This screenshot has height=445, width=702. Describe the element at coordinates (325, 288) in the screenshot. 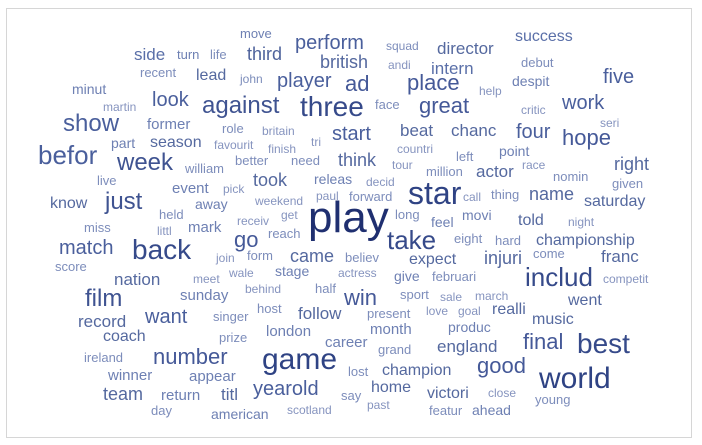

I see `word: half` at that location.